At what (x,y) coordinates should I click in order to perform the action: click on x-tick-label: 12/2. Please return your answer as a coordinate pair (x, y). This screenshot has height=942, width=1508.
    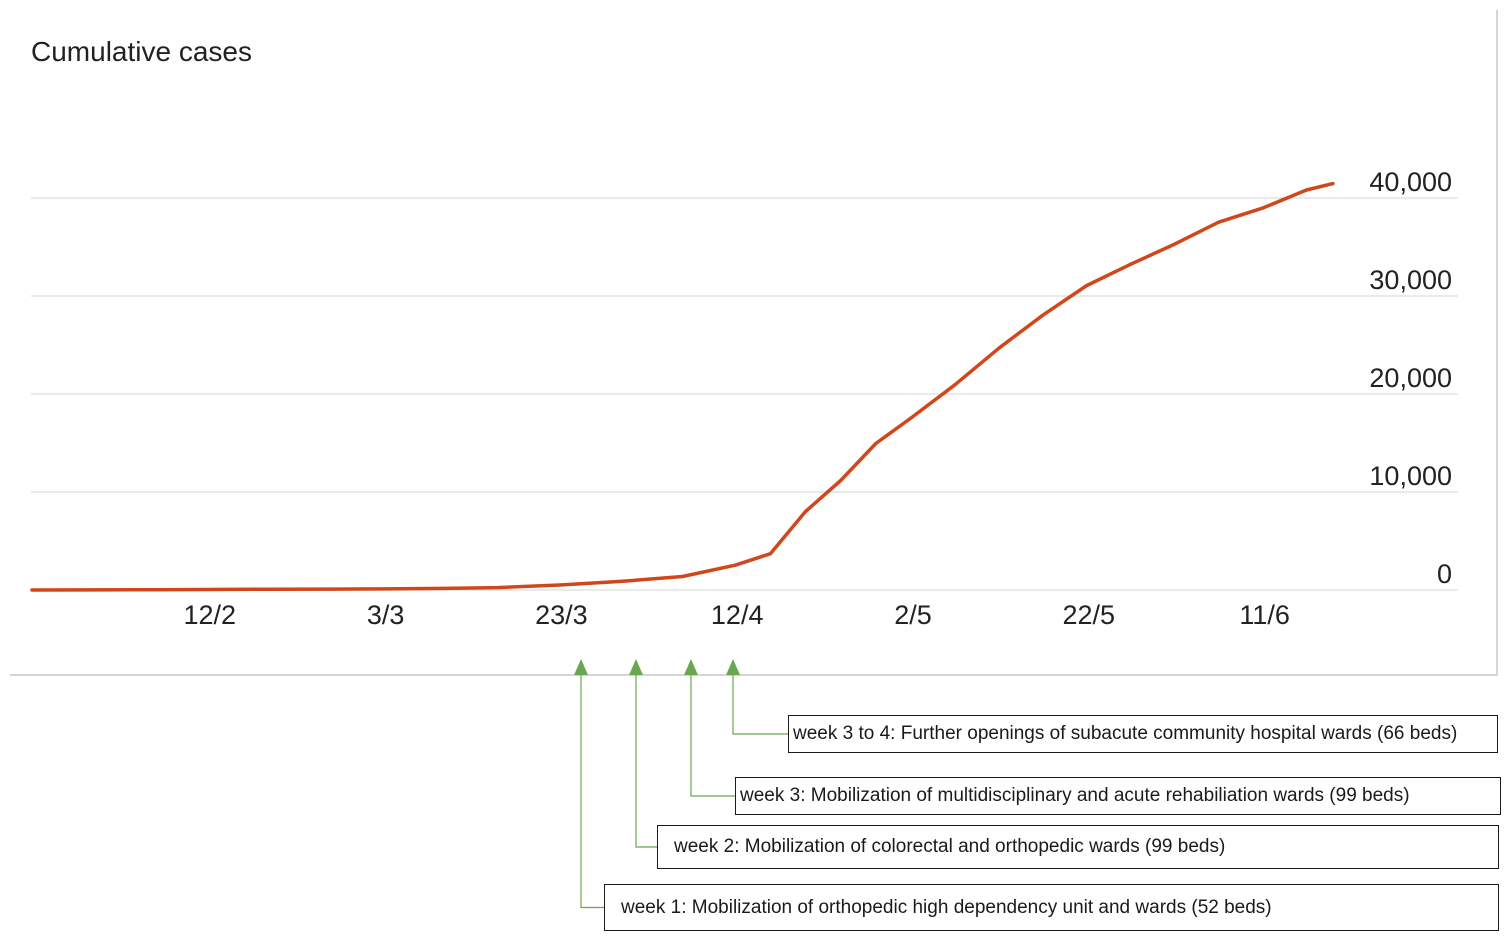
    Looking at the image, I should click on (210, 615).